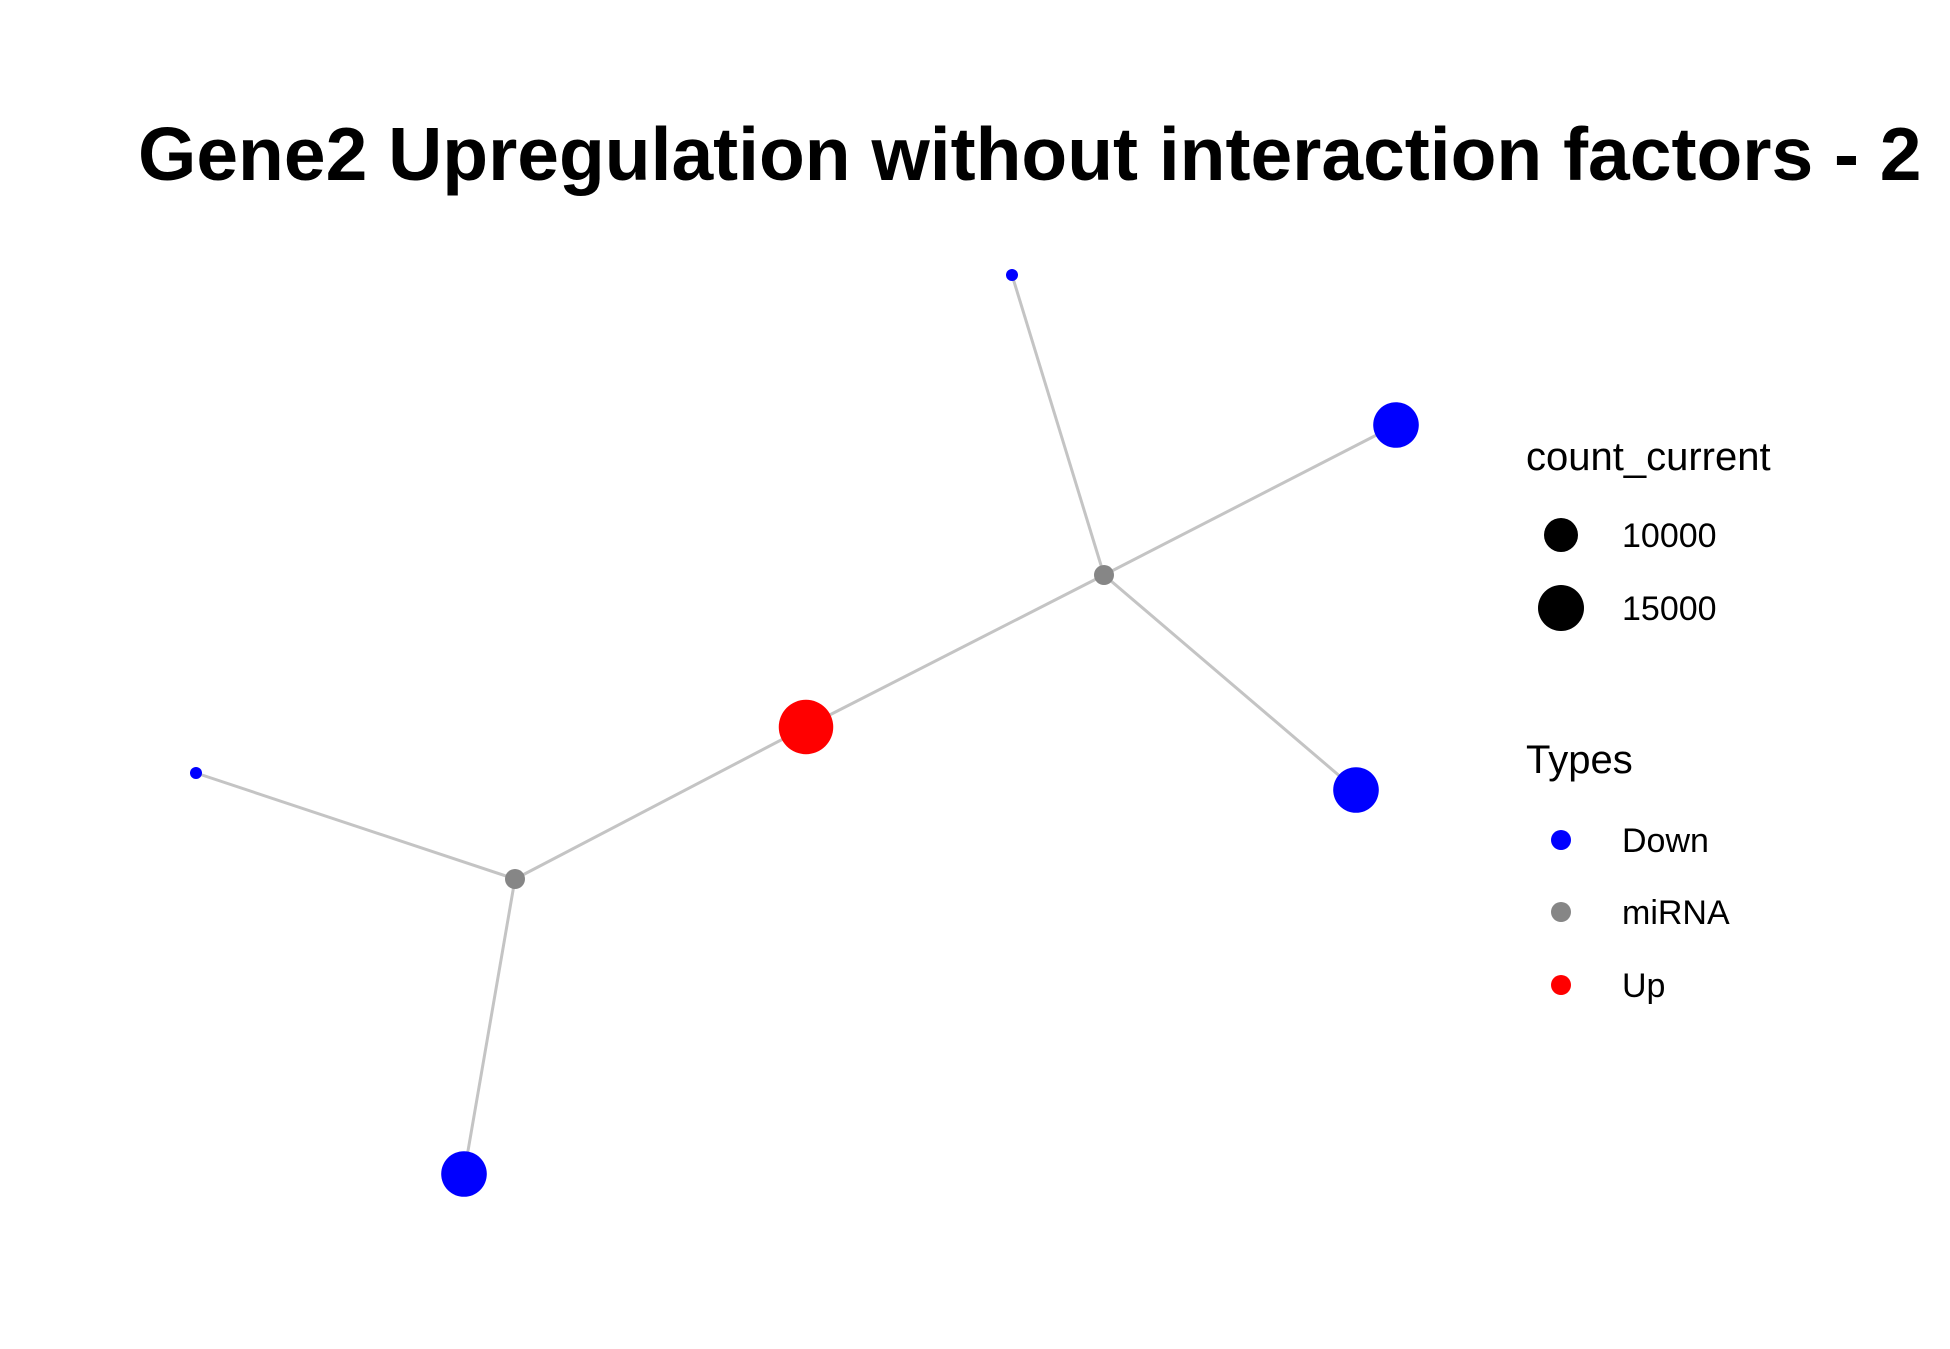 The image size is (1950, 1349). What do you see at coordinates (1396, 425) in the screenshot?
I see `node-down_right` at bounding box center [1396, 425].